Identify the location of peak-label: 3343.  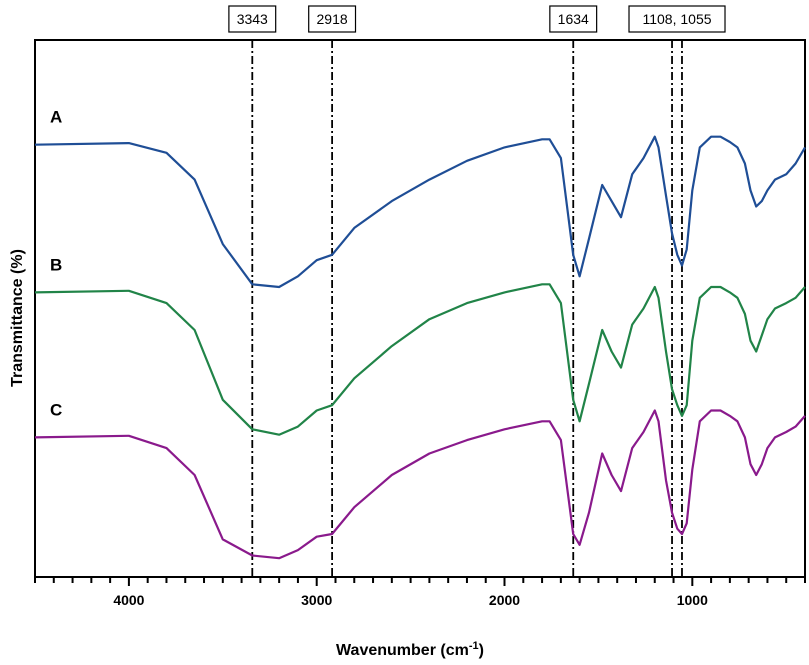
(252, 19).